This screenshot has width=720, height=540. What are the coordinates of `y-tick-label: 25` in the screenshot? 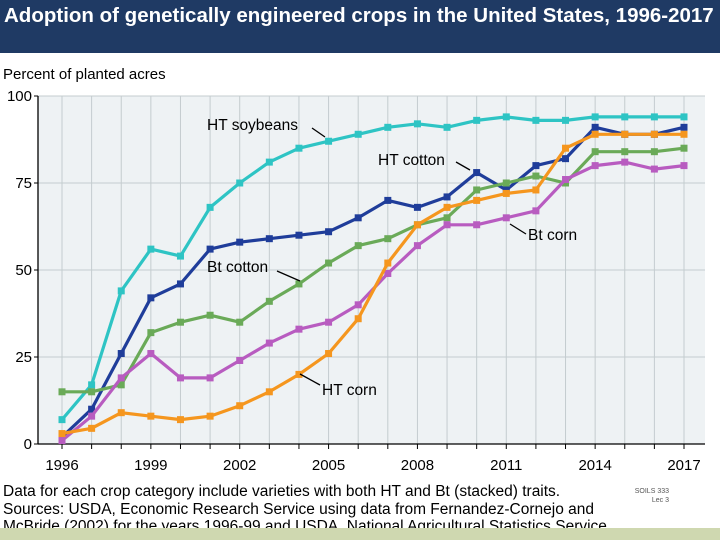 It's located at (23, 357).